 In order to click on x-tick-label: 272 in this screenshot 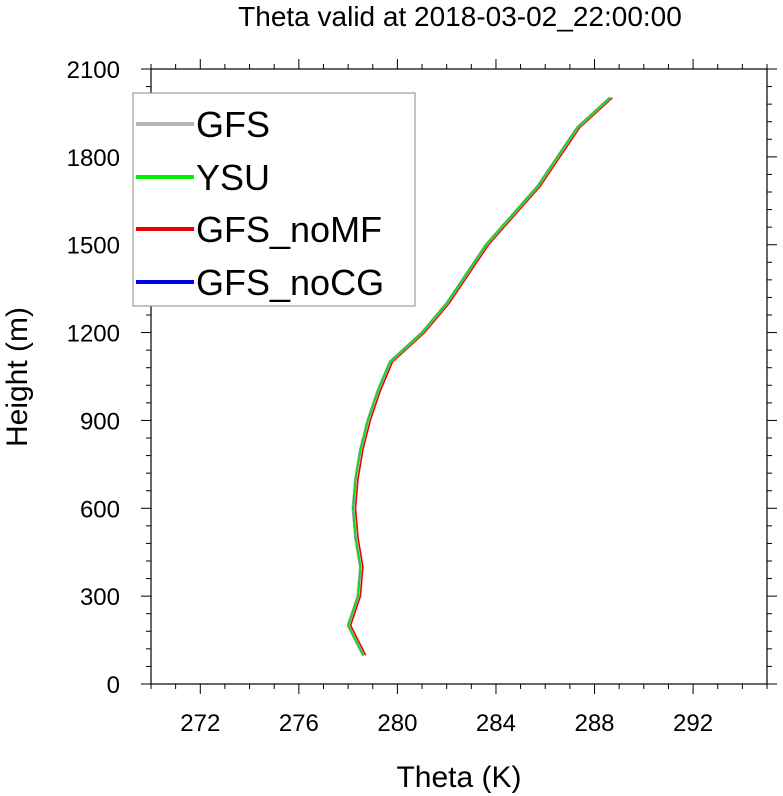, I will do `click(200, 723)`.